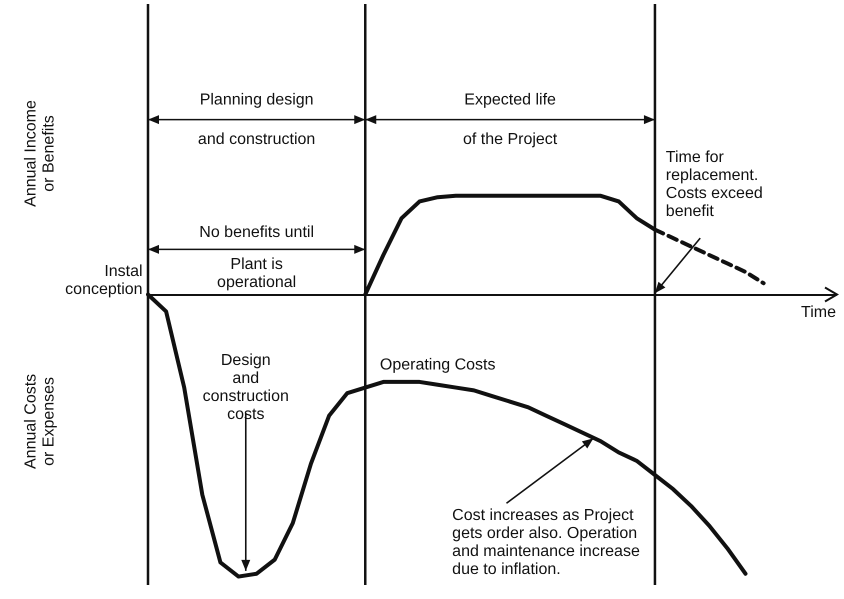 Image resolution: width=844 pixels, height=599 pixels. I want to click on text: Planning design, so click(257, 99).